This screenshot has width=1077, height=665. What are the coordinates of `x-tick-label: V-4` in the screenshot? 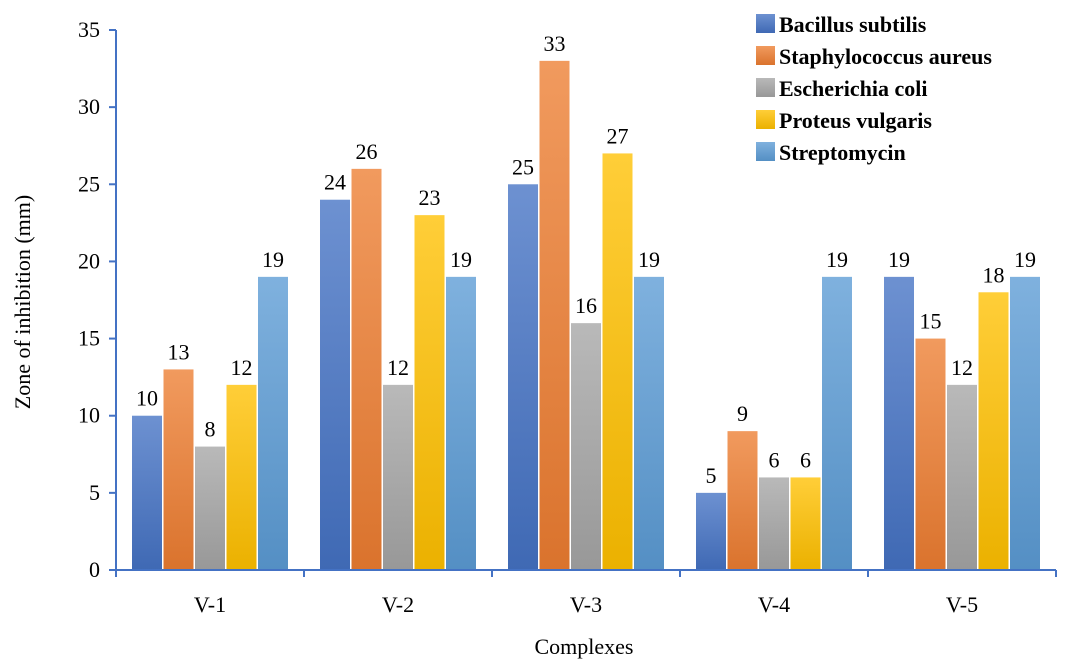 It's located at (774, 604).